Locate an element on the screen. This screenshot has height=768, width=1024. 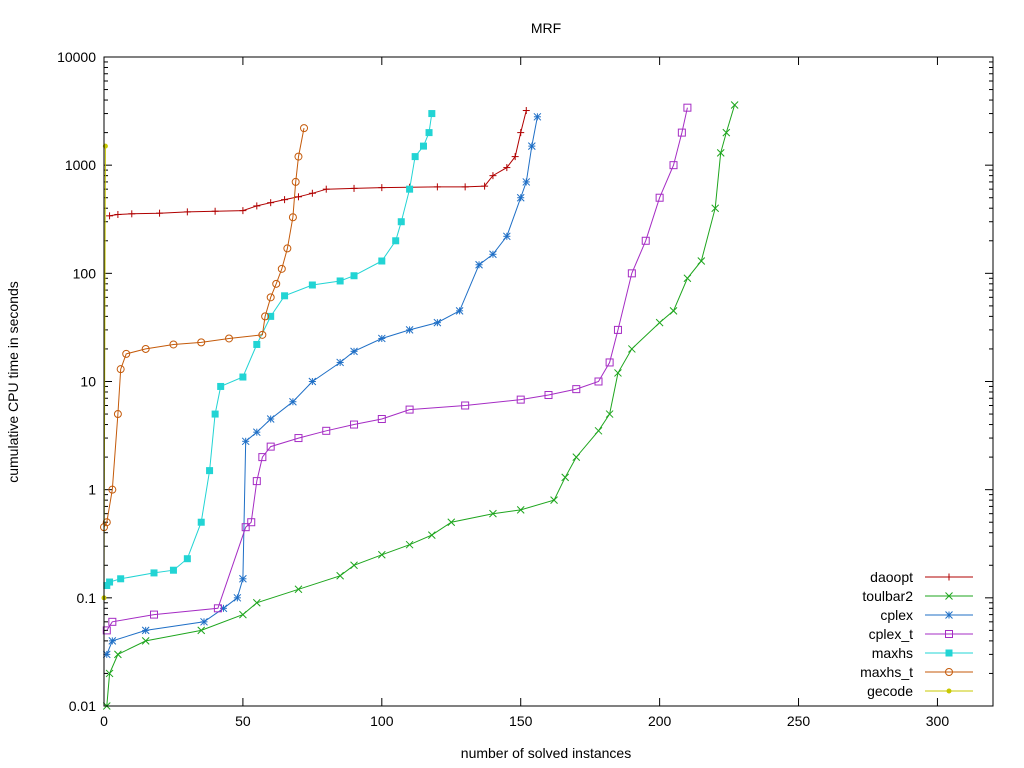
x-tick-label: 150 is located at coordinates (521, 721).